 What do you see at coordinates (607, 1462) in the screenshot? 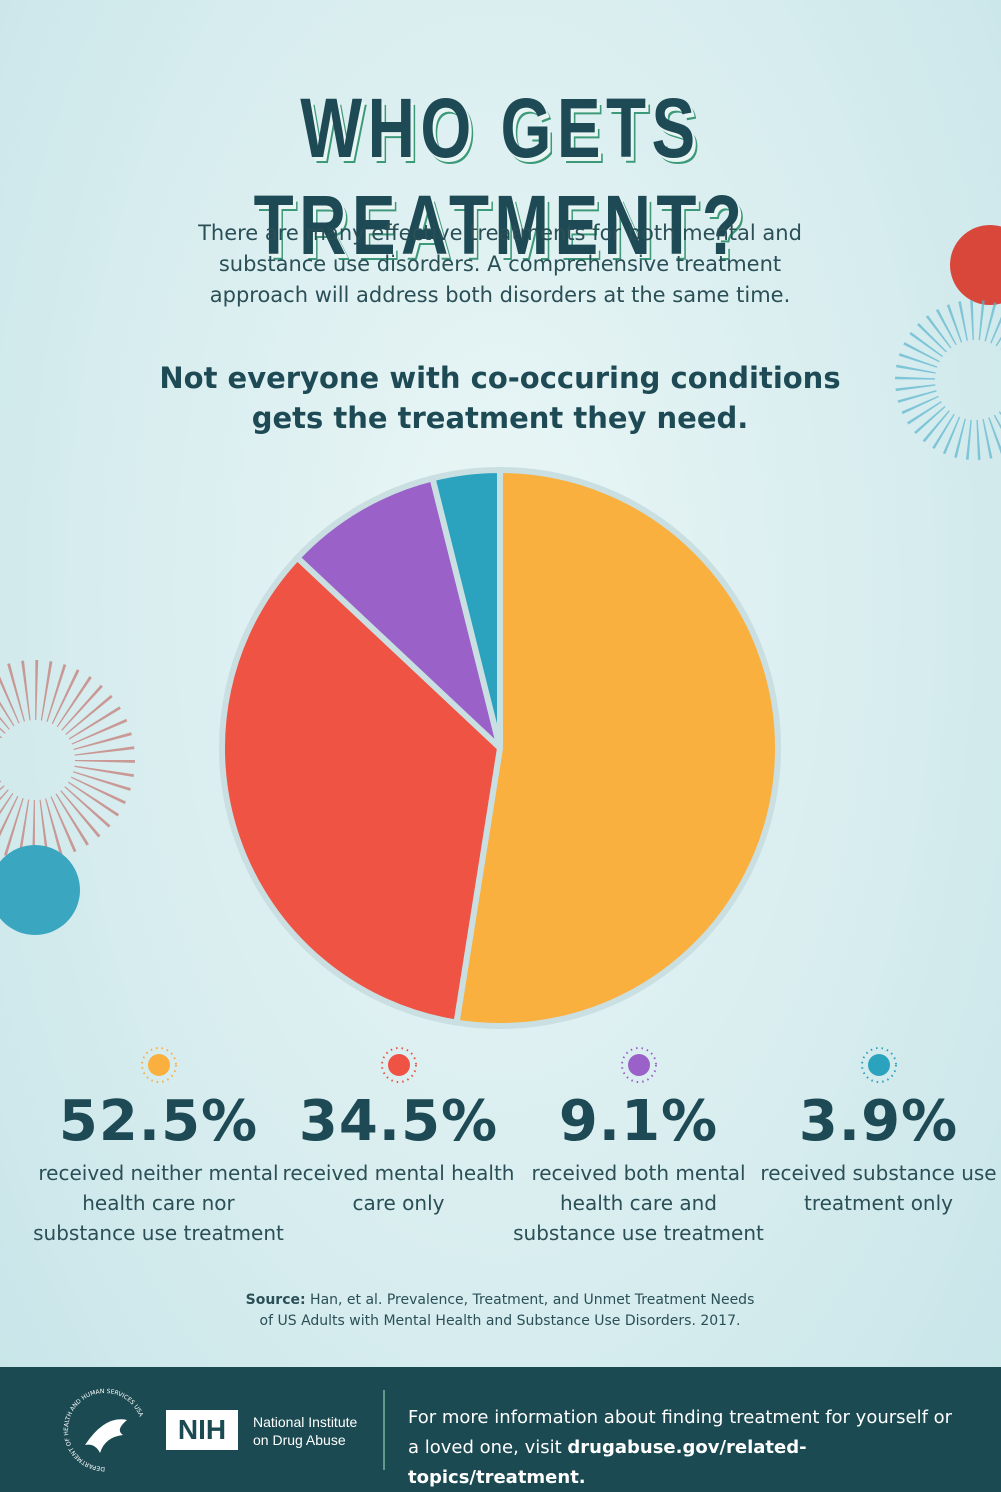
I see `footer-link: drugabuse.gov/related-topics/treatment.` at bounding box center [607, 1462].